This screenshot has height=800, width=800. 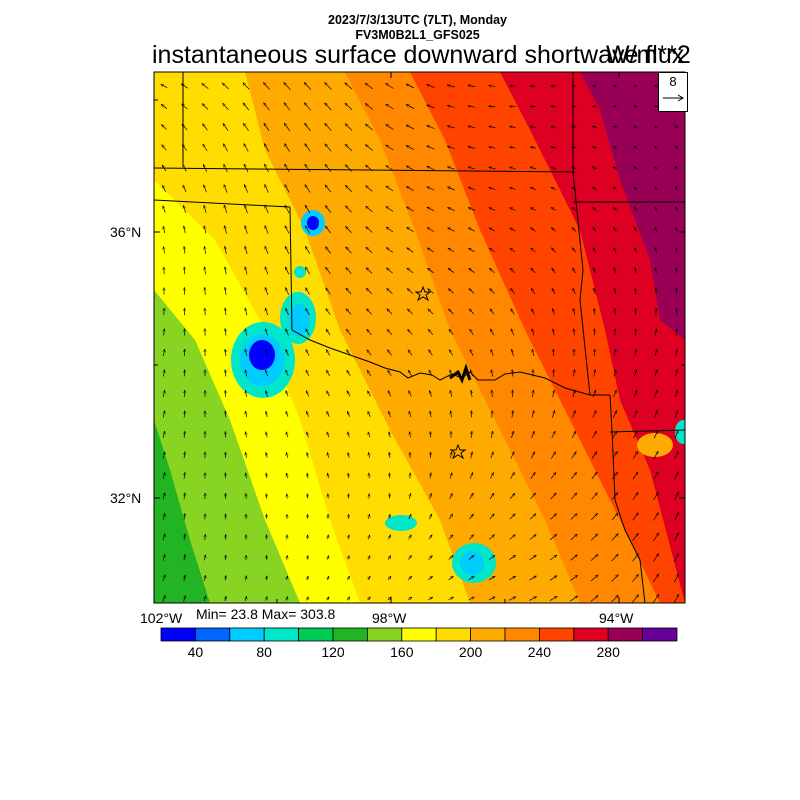 What do you see at coordinates (472, 563) in the screenshot?
I see `cell-d-core` at bounding box center [472, 563].